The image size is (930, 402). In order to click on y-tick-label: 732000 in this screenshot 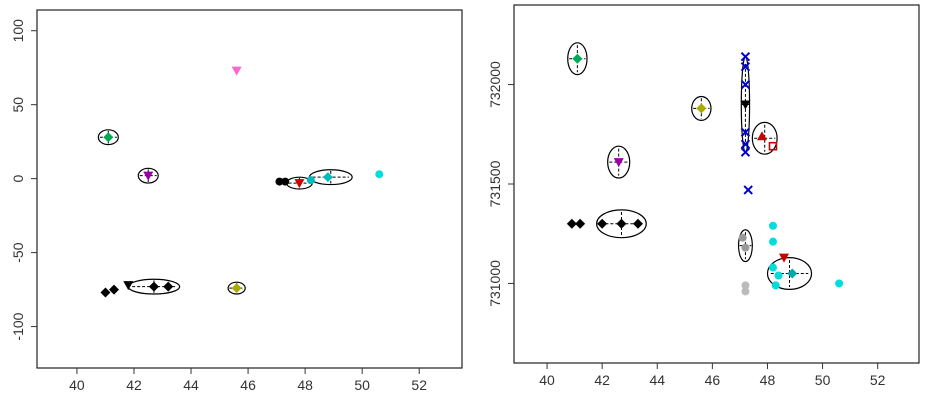, I will do `click(495, 84)`.